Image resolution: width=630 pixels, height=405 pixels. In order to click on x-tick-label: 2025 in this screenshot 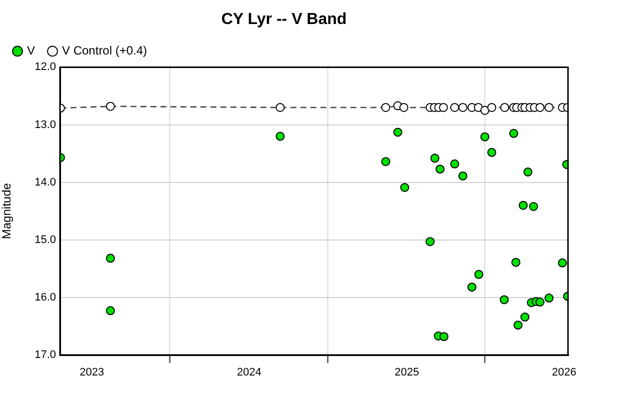, I will do `click(407, 372)`.